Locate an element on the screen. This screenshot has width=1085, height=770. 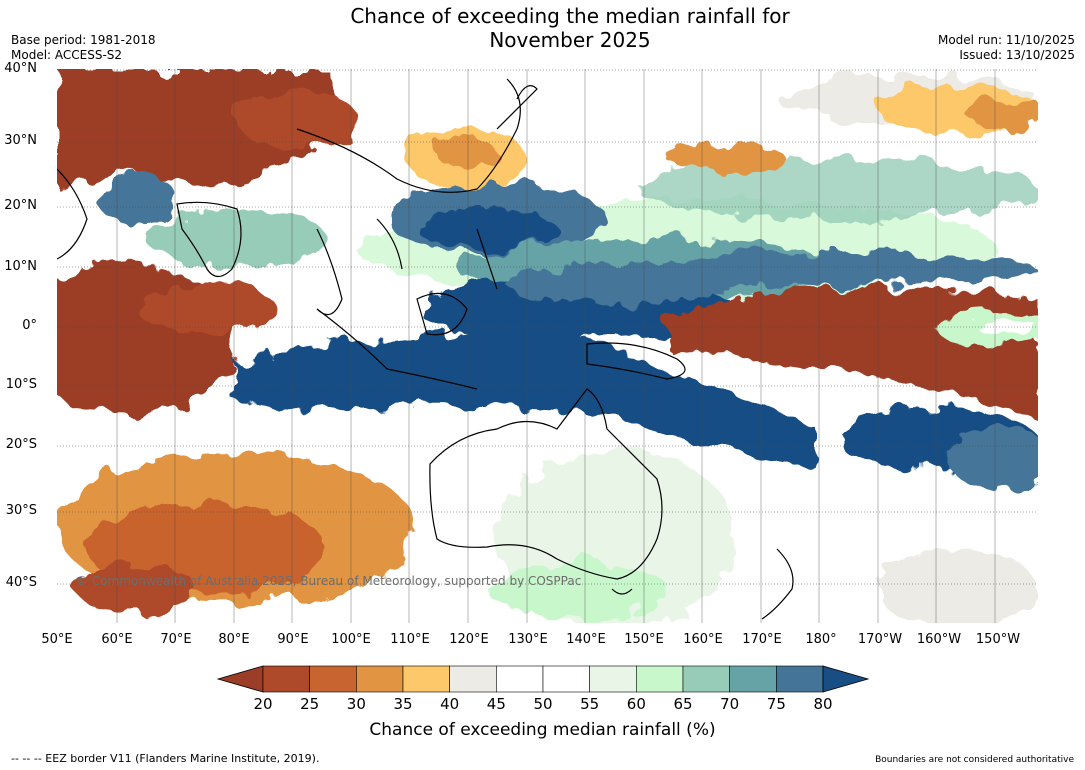
lon-label: 110°E is located at coordinates (410, 639).